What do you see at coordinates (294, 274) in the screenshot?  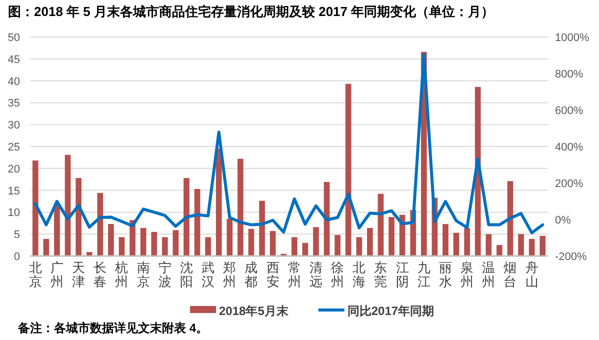 I see `x-tick-label: 常州` at bounding box center [294, 274].